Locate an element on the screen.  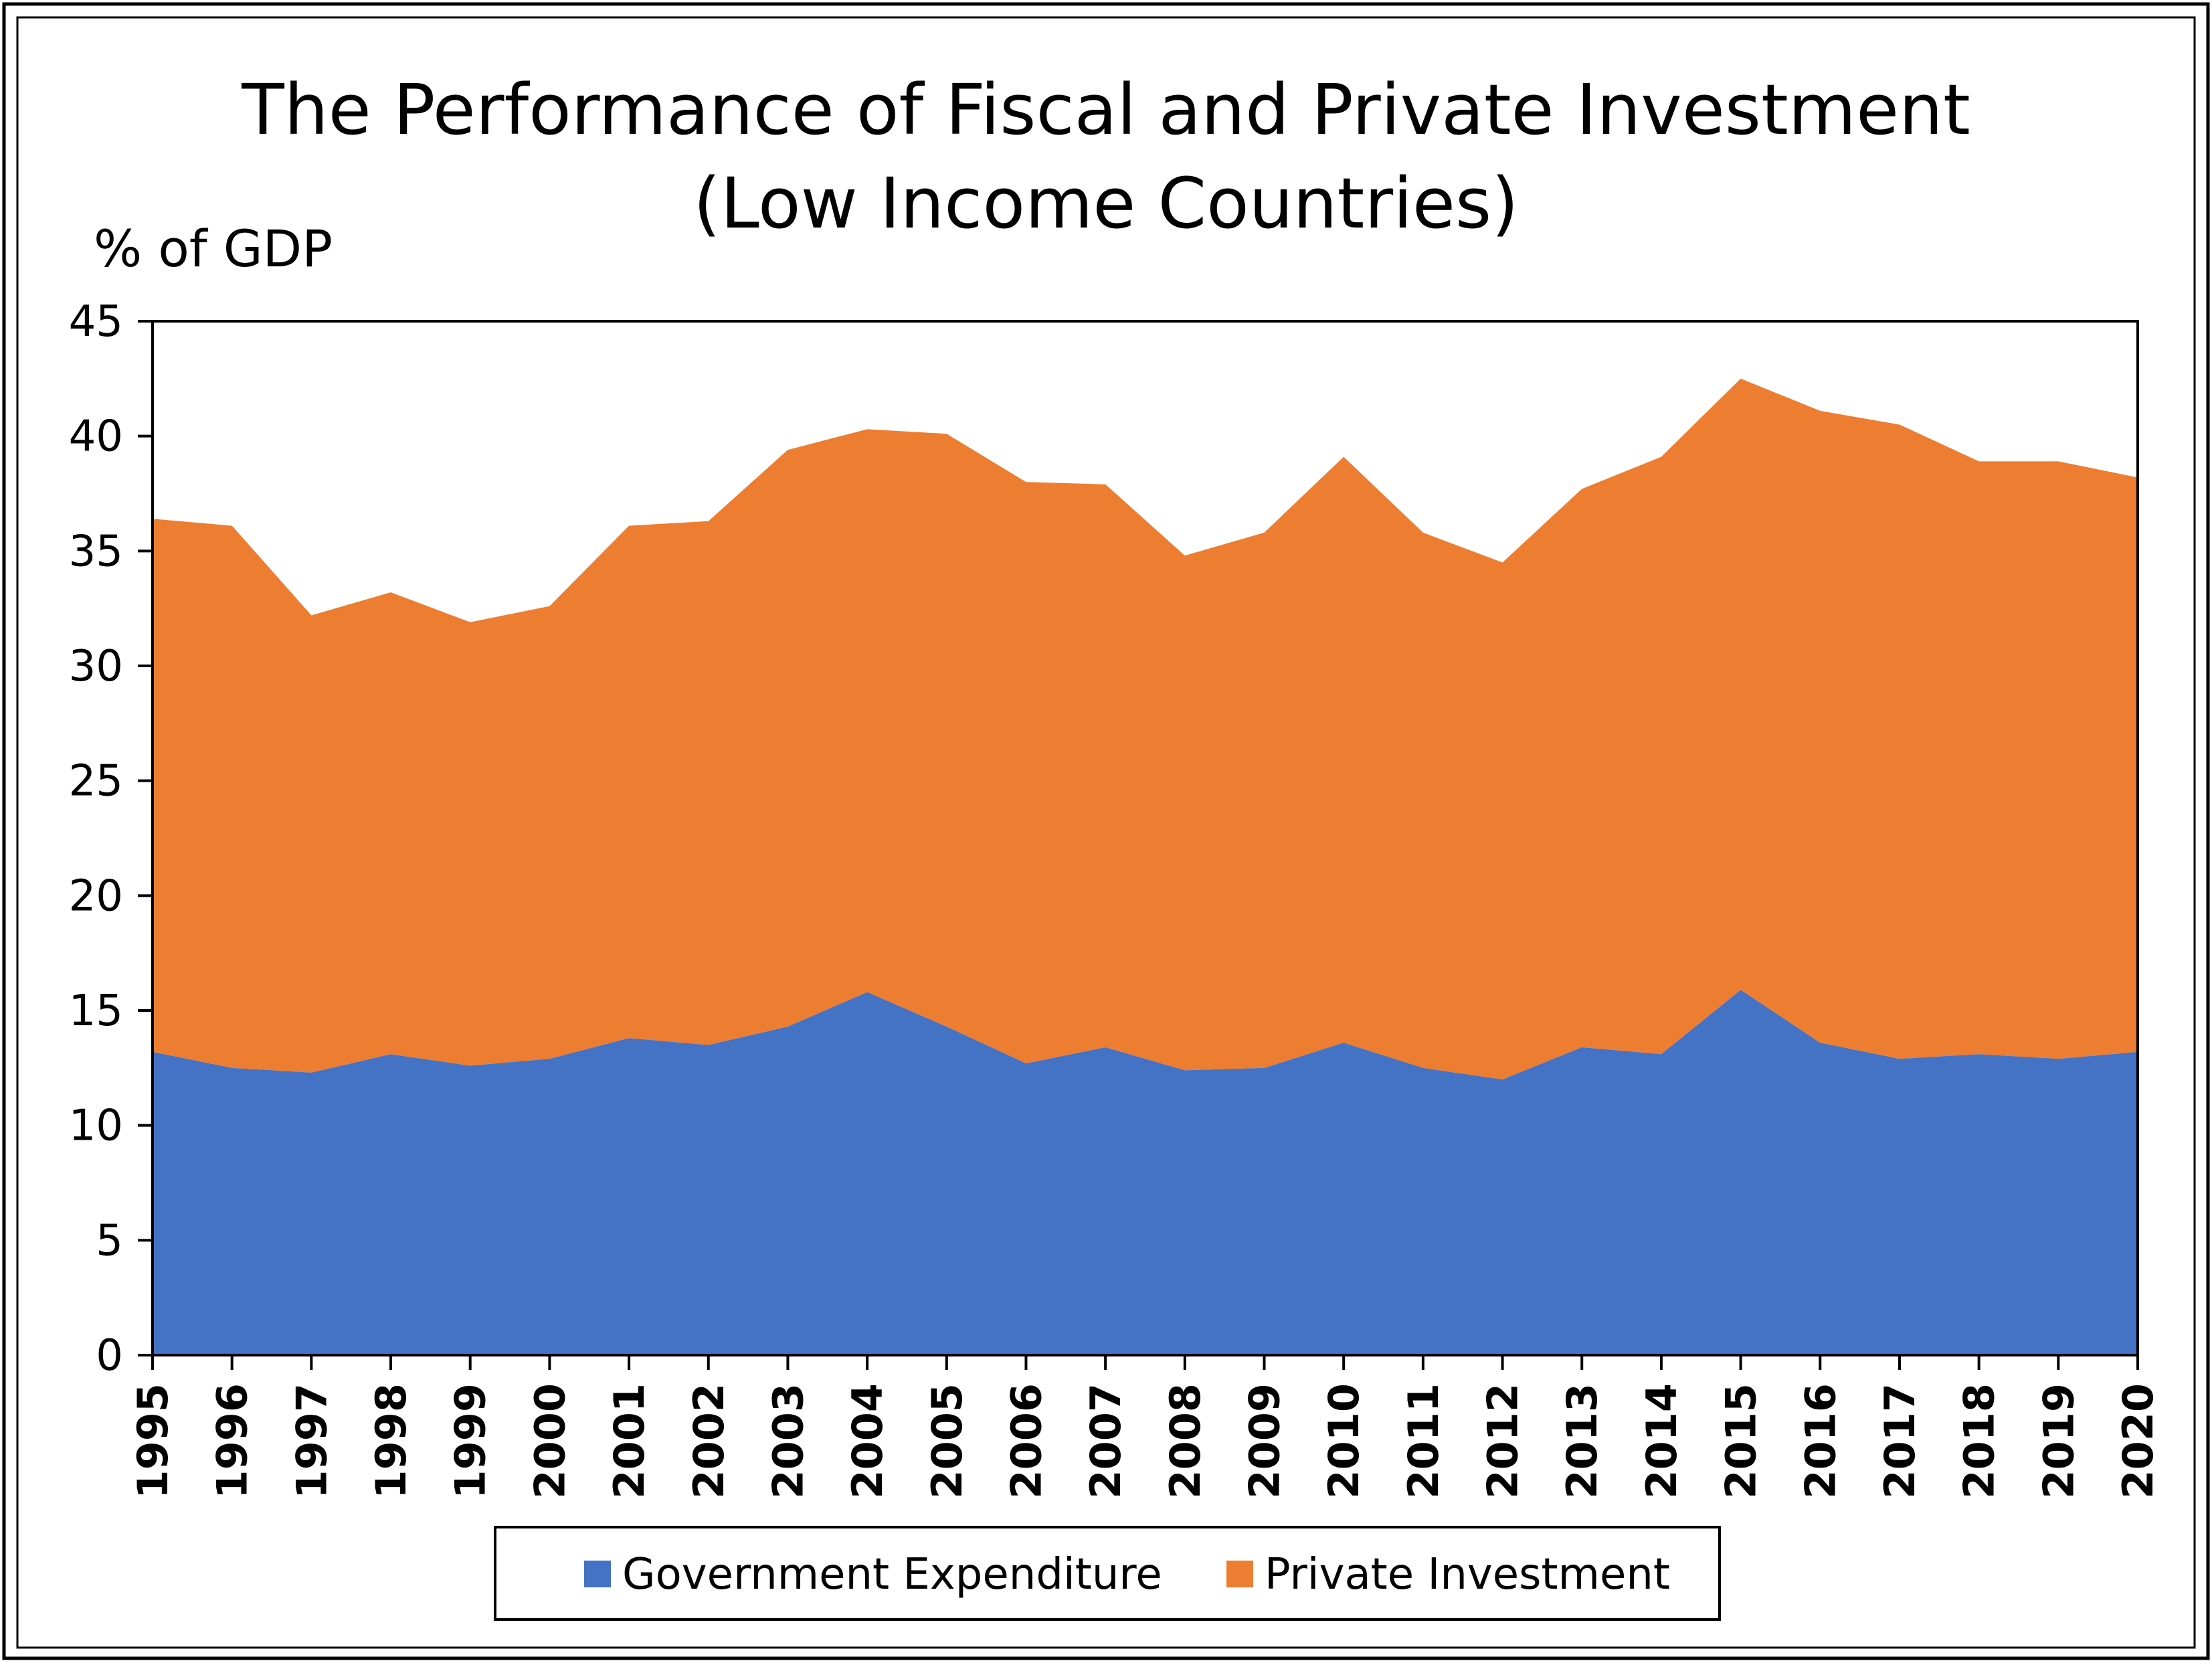
x-tick-label: 2015 is located at coordinates (1742, 1441).